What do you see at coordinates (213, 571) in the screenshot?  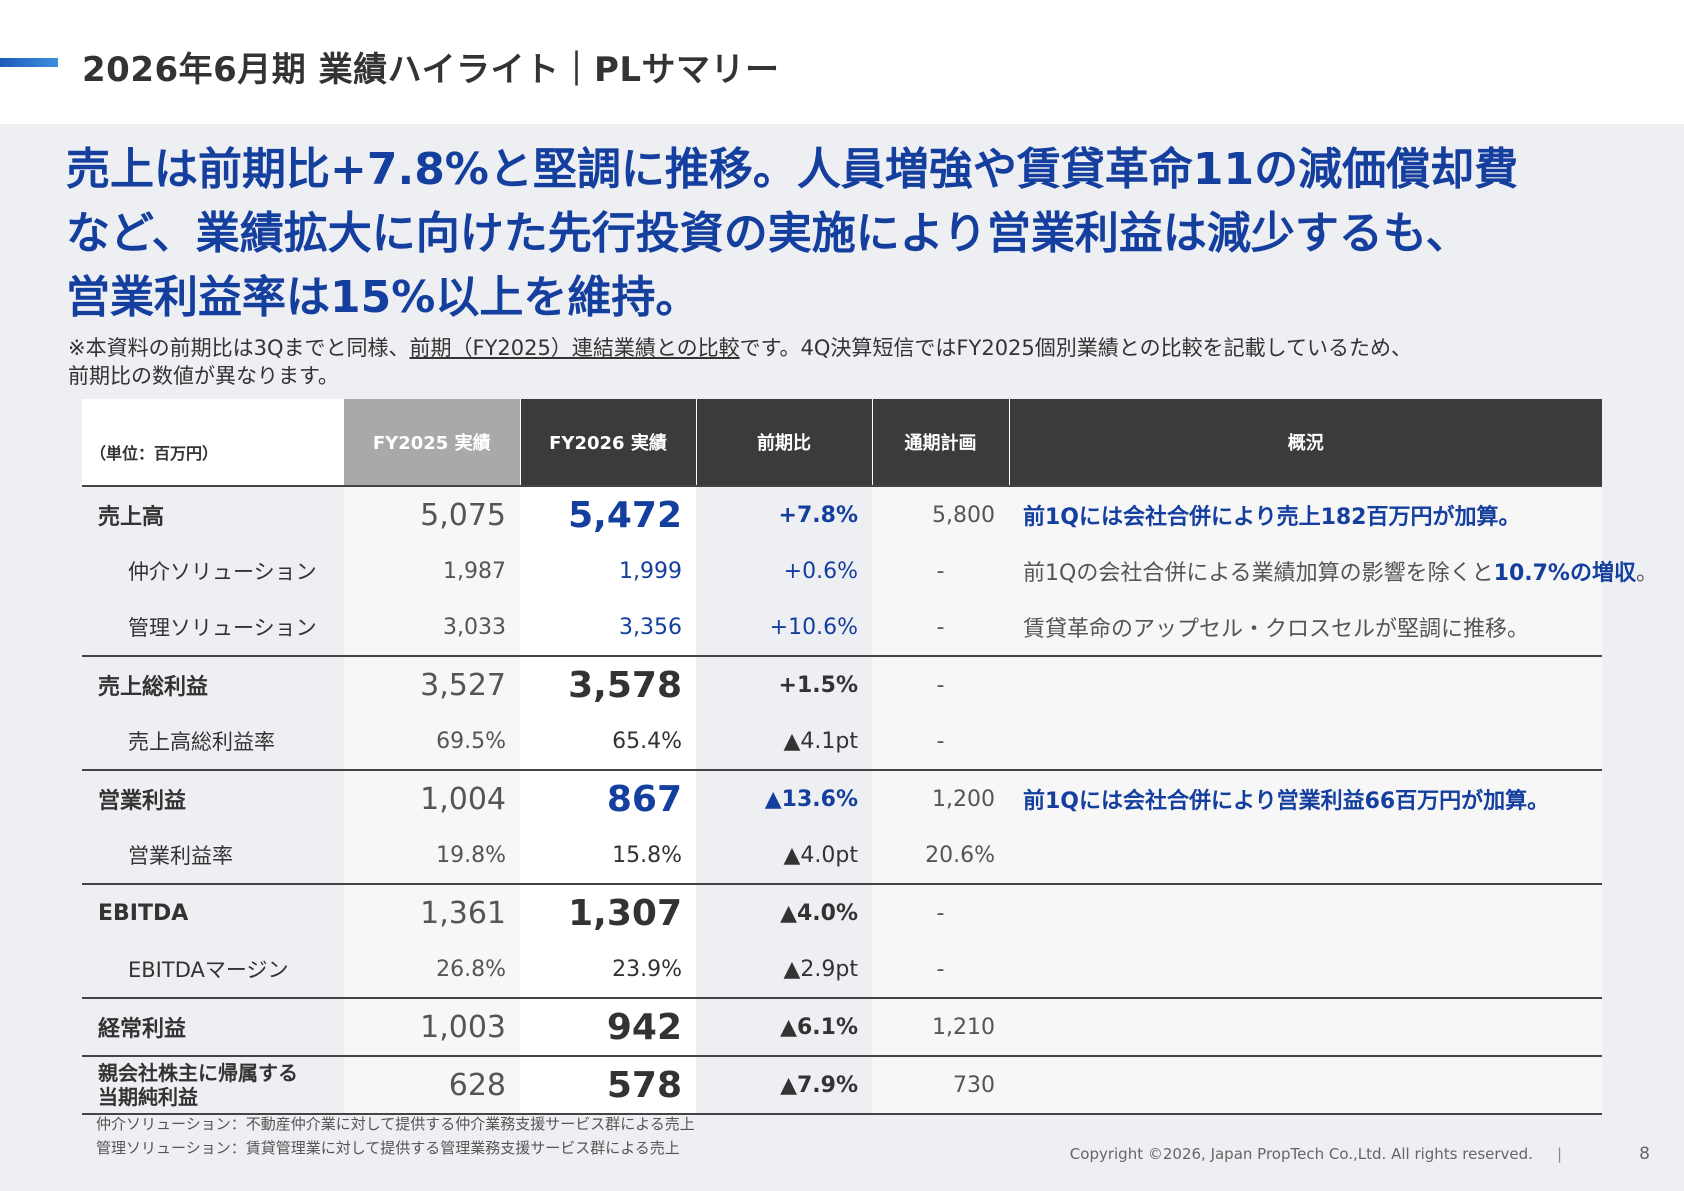 I see `row-label: 仲介ソリューション` at bounding box center [213, 571].